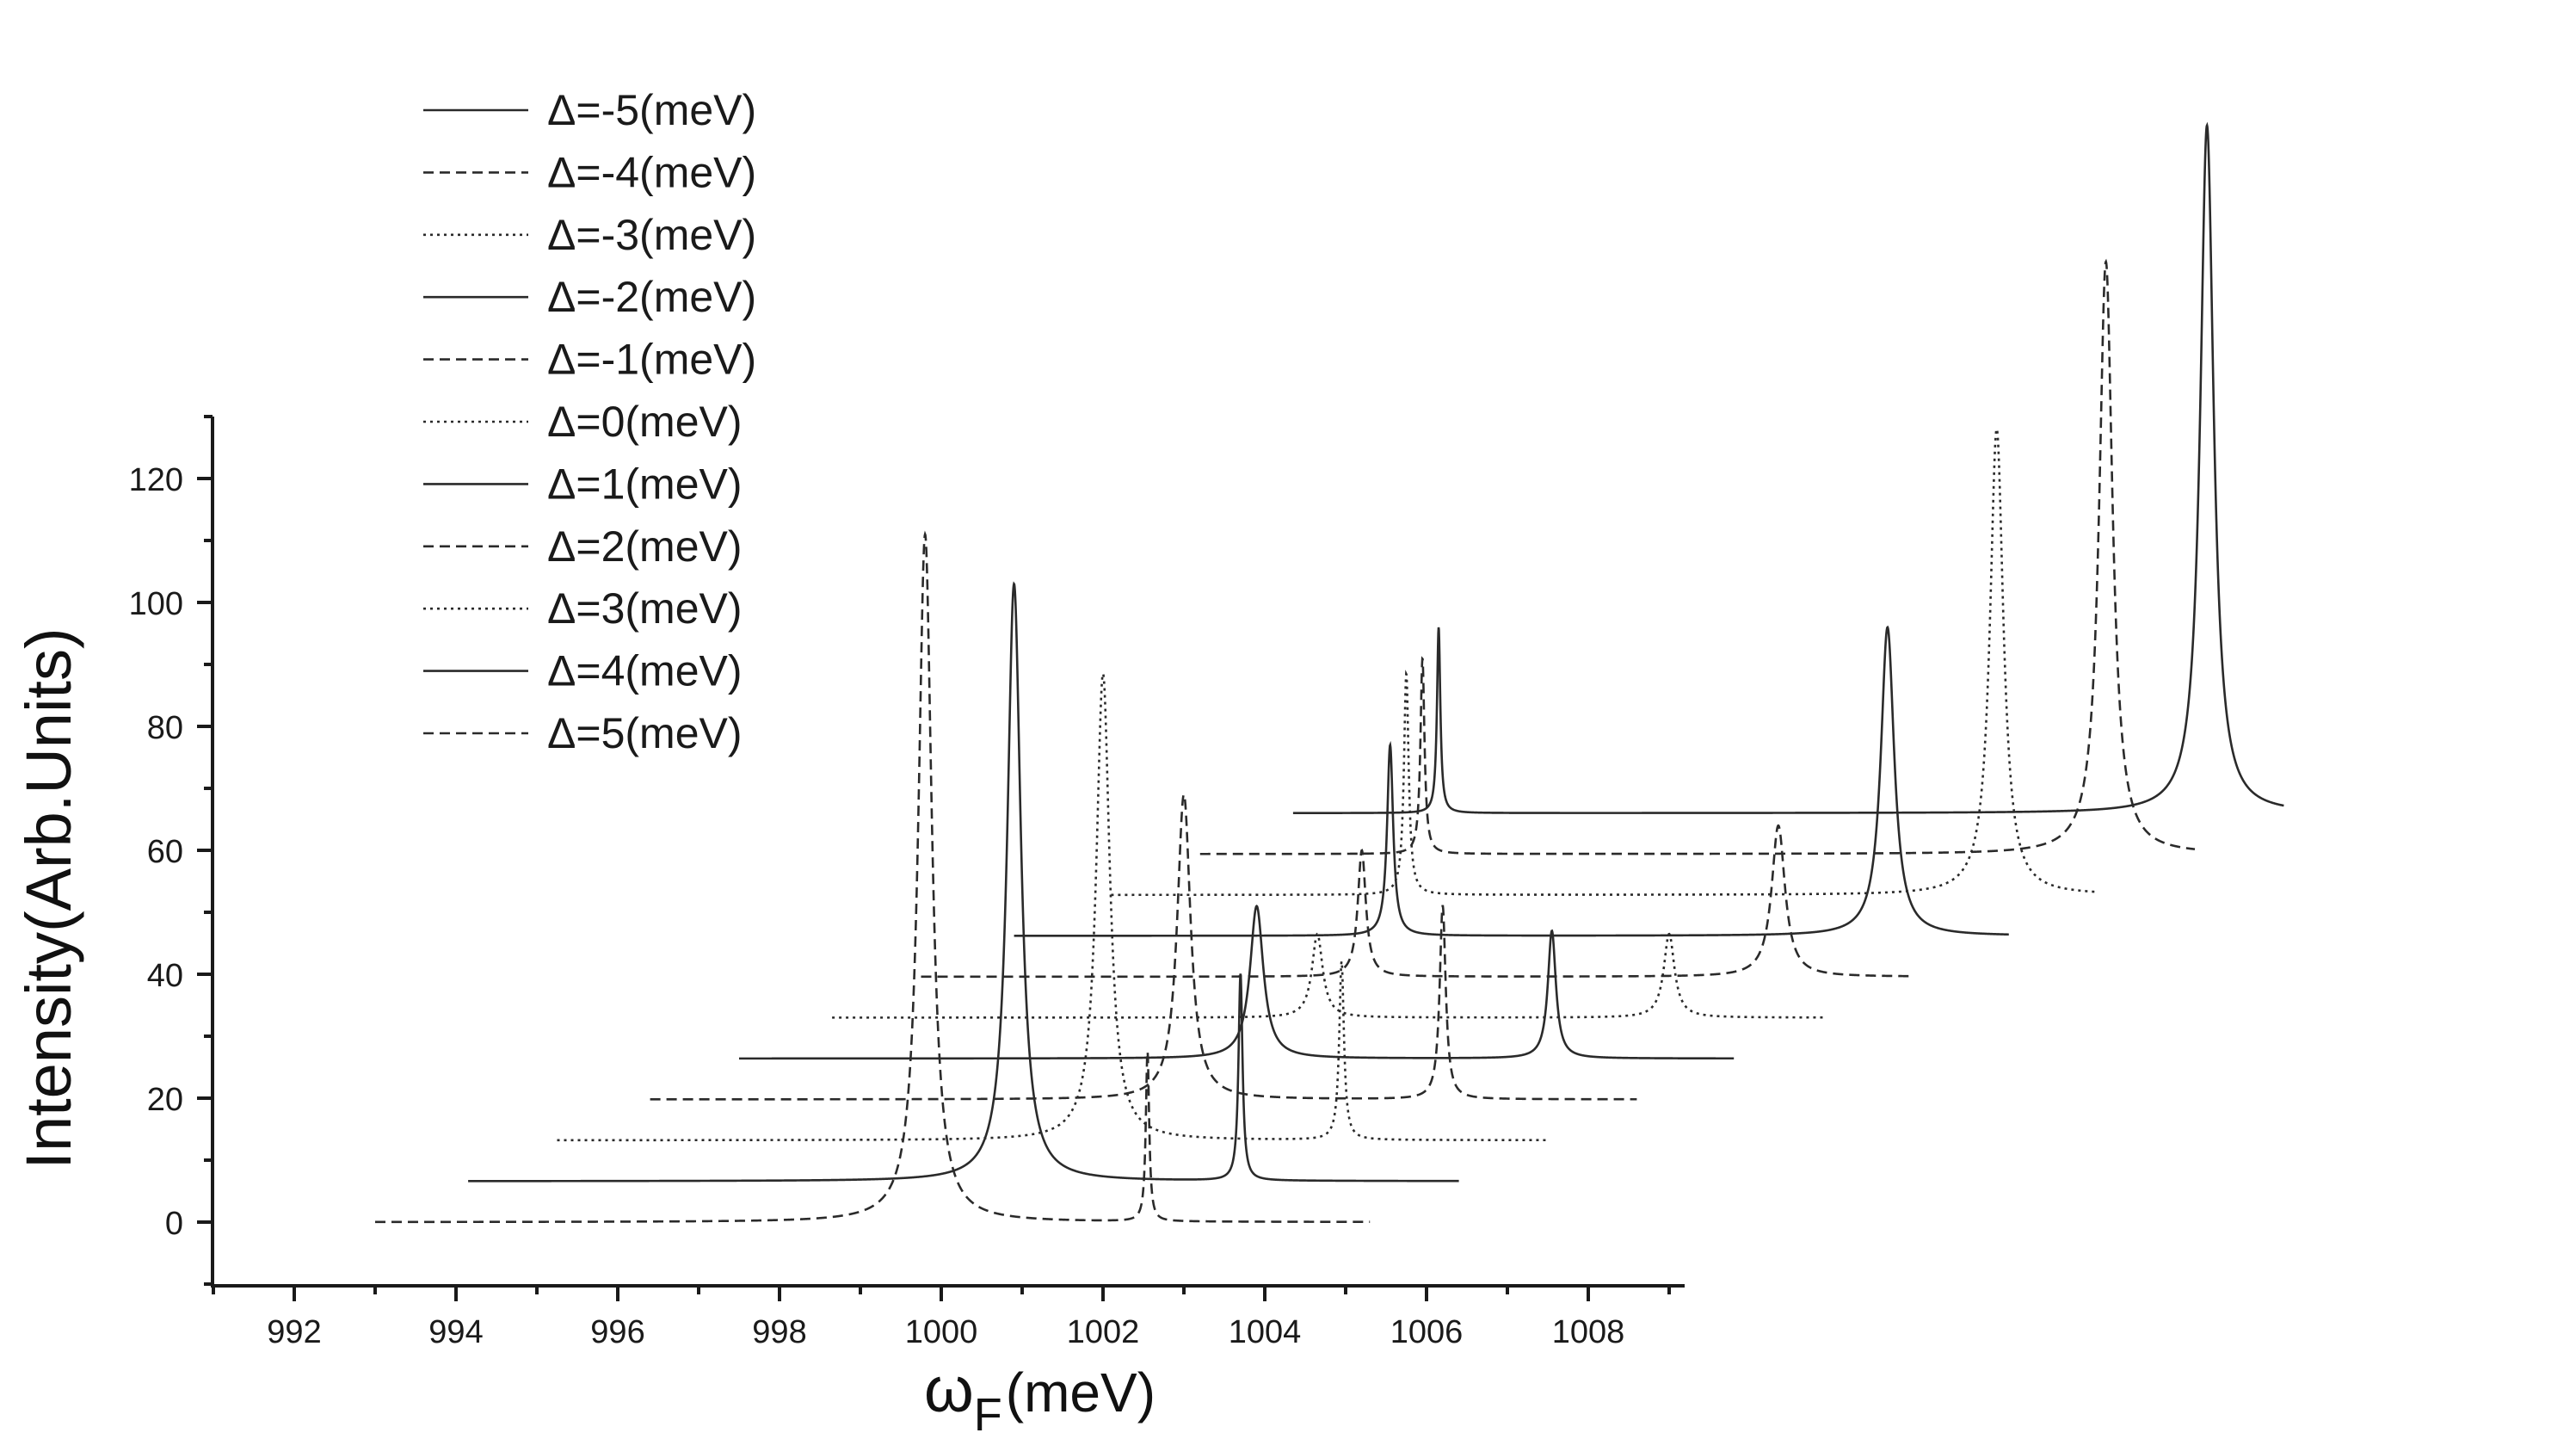  Describe the element at coordinates (294, 1332) in the screenshot. I see `x-tick-label: 992` at that location.